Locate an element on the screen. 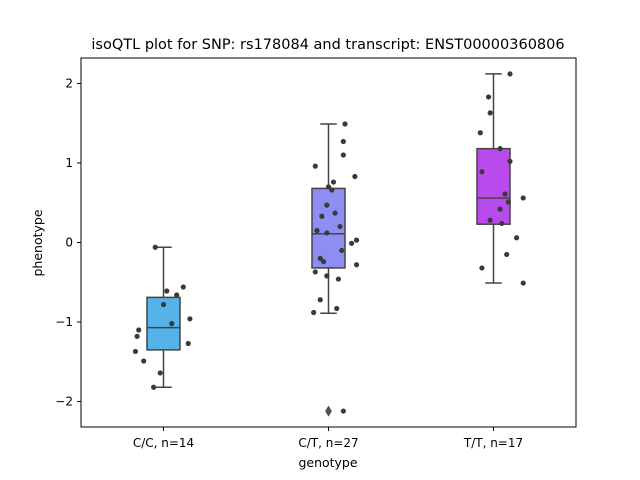 The image size is (640, 480). box-body is located at coordinates (493, 186).